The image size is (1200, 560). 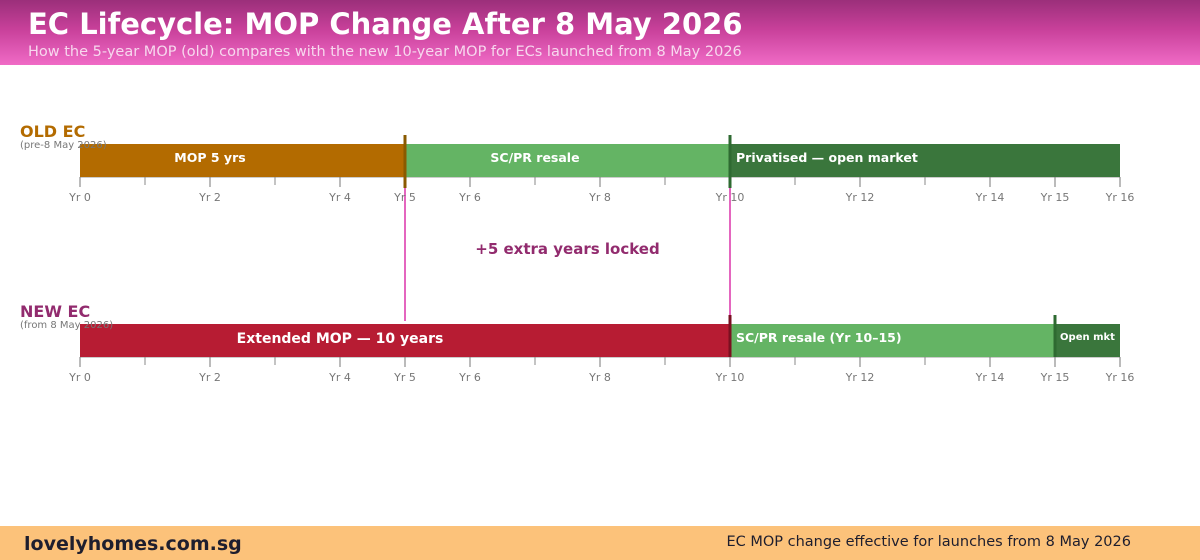 I want to click on axis-tick-label-old: Yr 5, so click(x=404, y=197).